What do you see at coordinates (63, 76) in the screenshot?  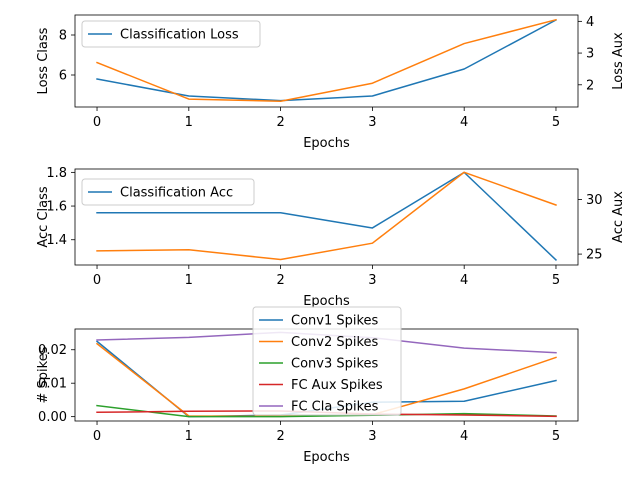 I see `y-tick-label: 6` at bounding box center [63, 76].